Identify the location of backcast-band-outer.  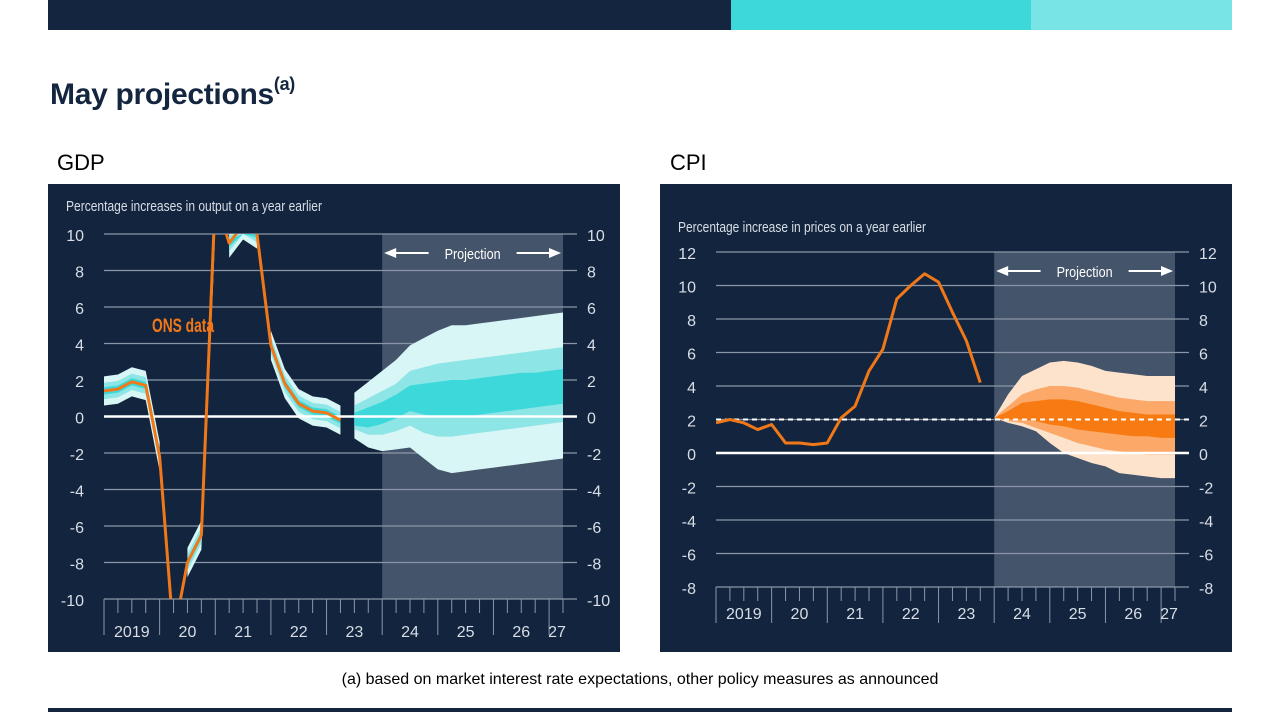
(201, 406).